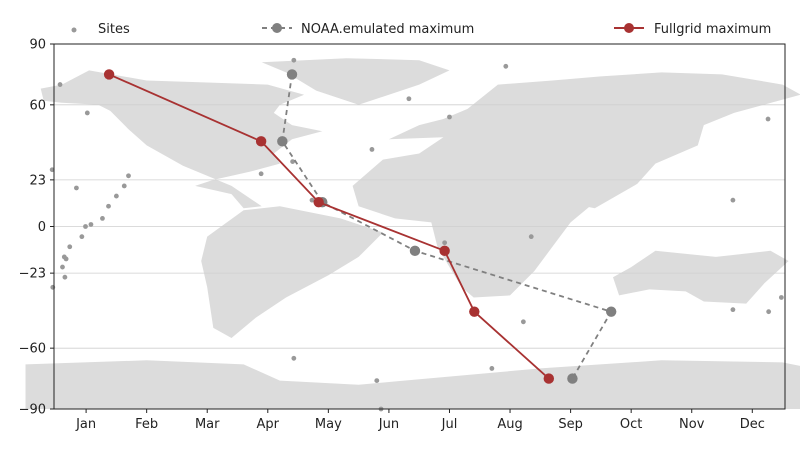  Describe the element at coordinates (712, 29) in the screenshot. I see `legend-fullgrid-label: Fullgrid maximum` at that location.